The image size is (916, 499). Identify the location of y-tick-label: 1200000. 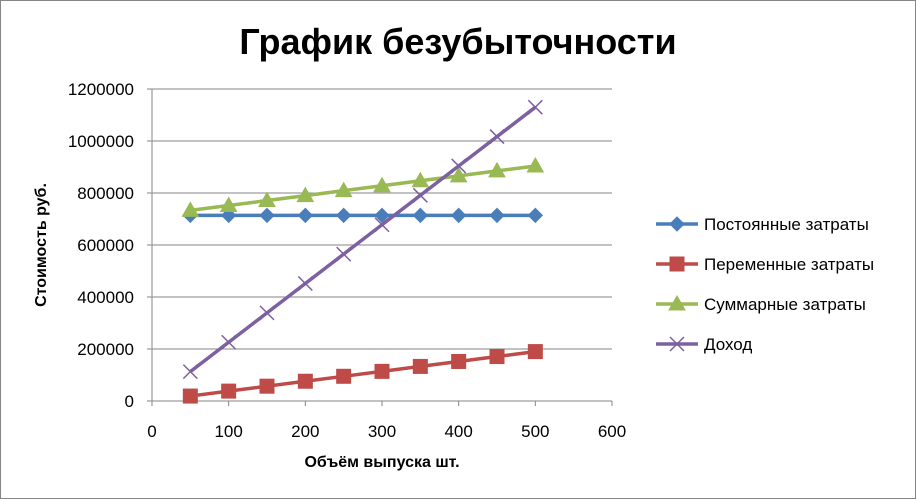
(101, 89).